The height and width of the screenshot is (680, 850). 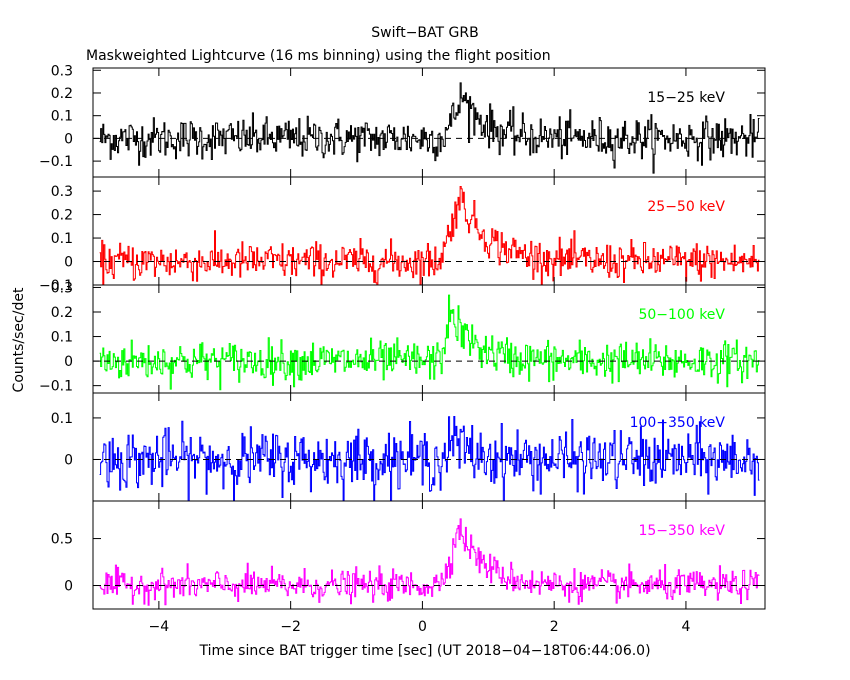 What do you see at coordinates (686, 207) in the screenshot?
I see `panel-label-2: 25−50 keV` at bounding box center [686, 207].